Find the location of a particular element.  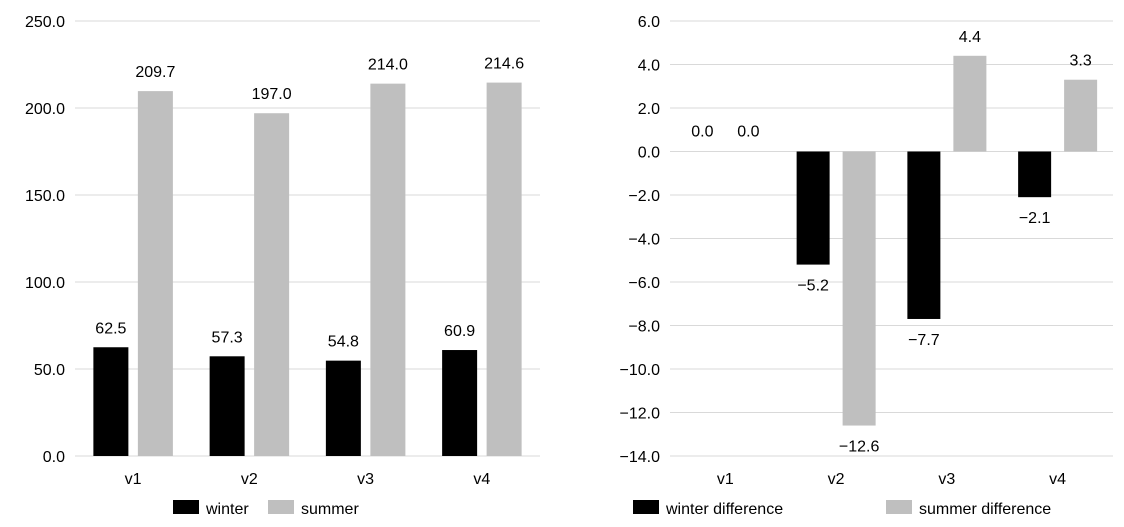

data-label: 209.7 is located at coordinates (155, 72).